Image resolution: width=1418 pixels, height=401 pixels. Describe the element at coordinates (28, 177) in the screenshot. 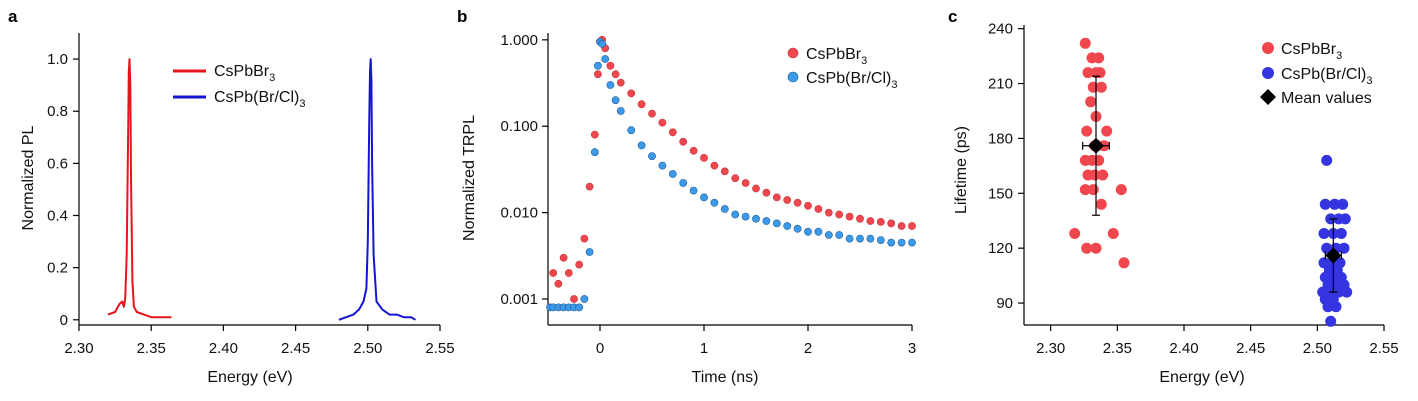

I see `panel-a-ylabel: Normalized PL` at that location.